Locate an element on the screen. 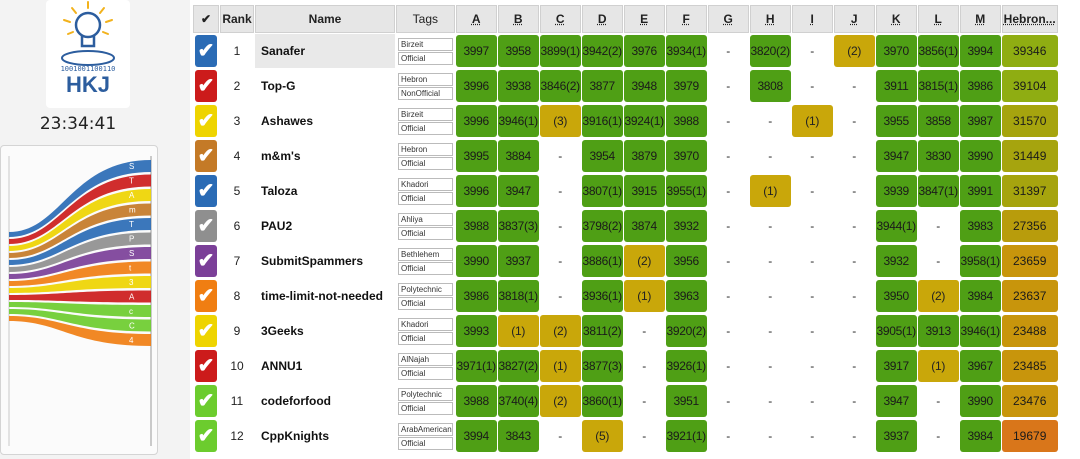 This screenshot has height=459, width=1080. problem-header: E is located at coordinates (644, 19).